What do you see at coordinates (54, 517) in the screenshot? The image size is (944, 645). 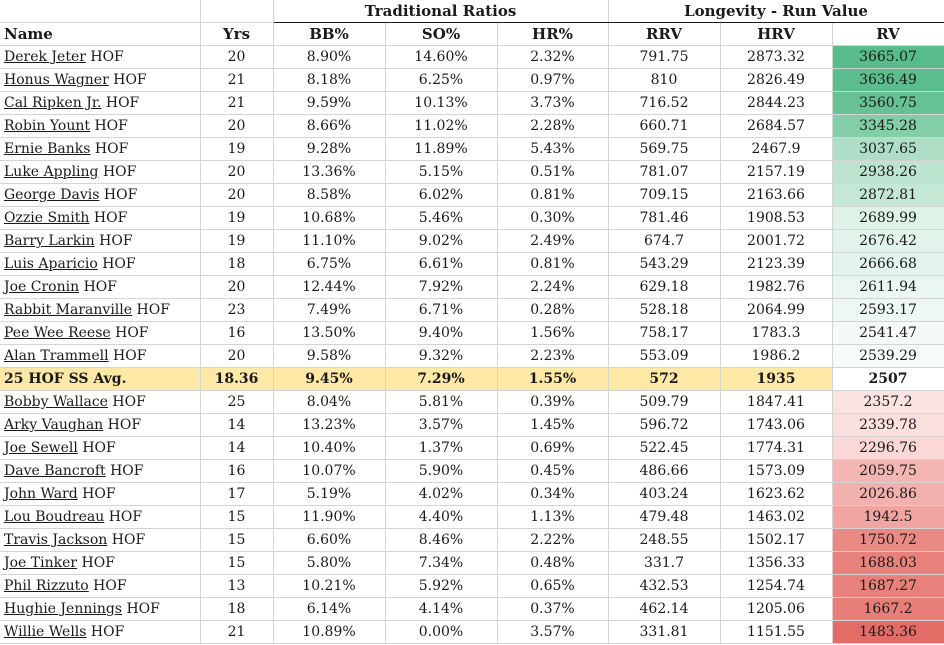 I see `player-name-link: Lou Boudreau` at bounding box center [54, 517].